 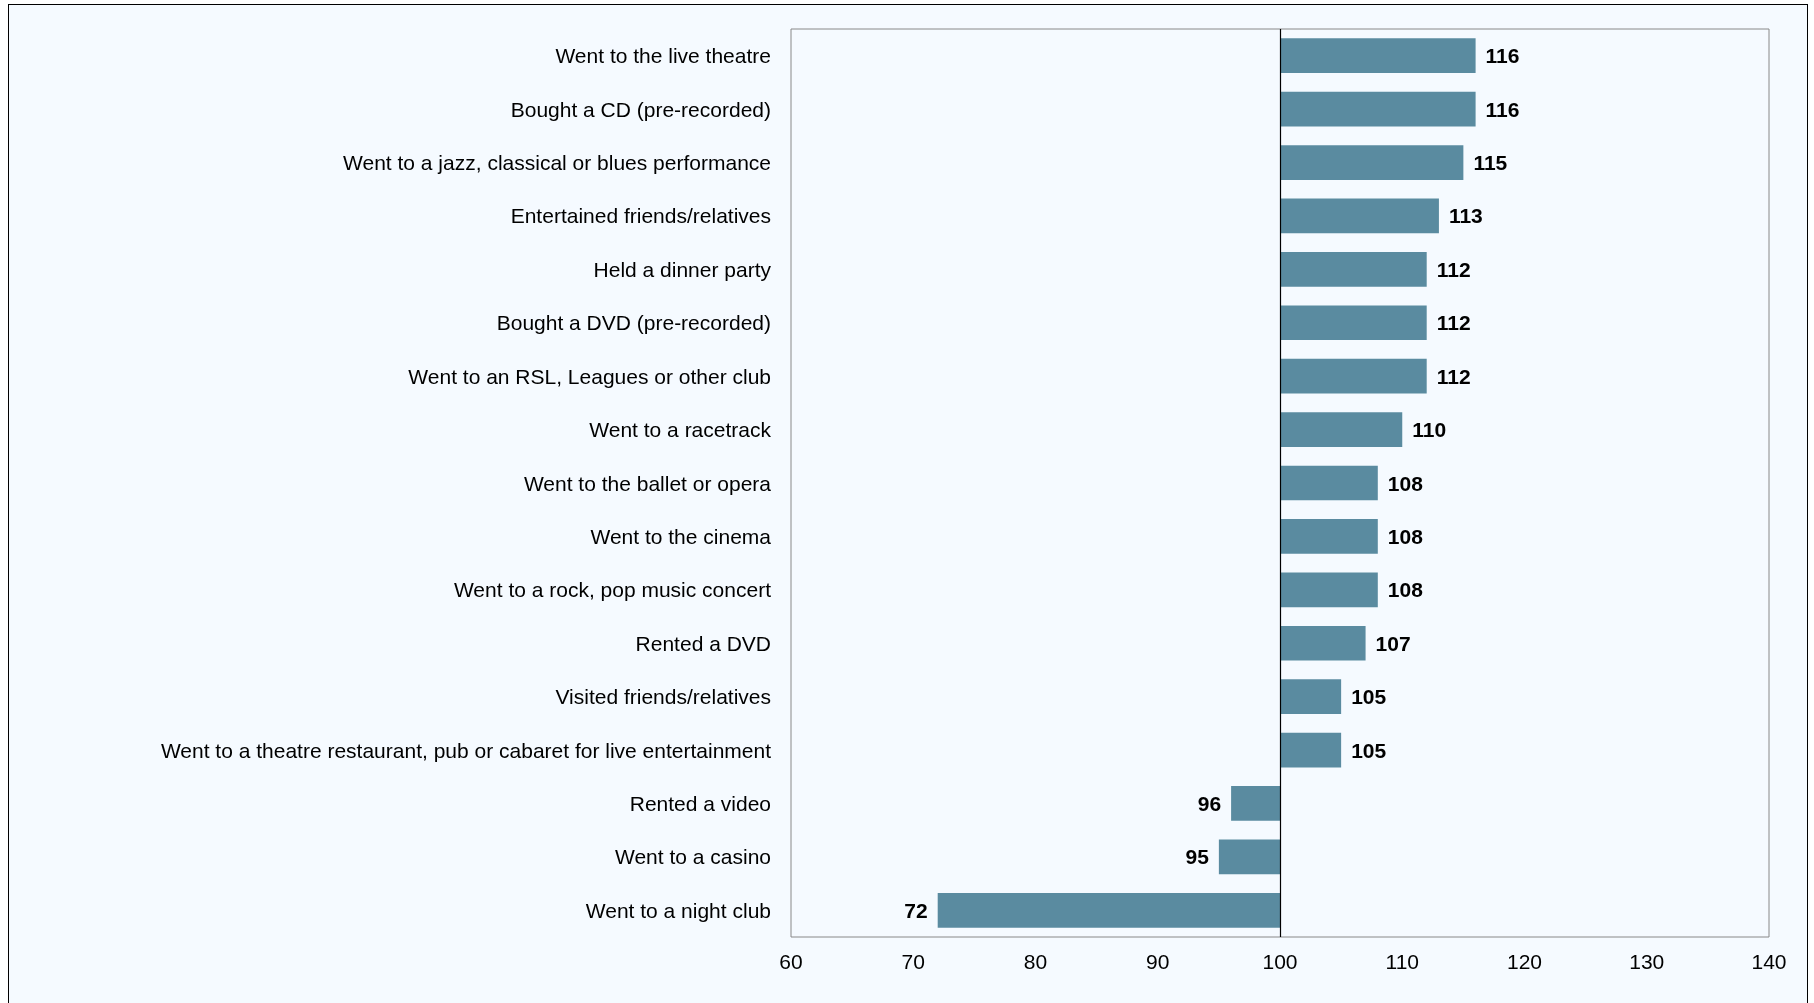 I want to click on data-label: 107, so click(x=1393, y=643).